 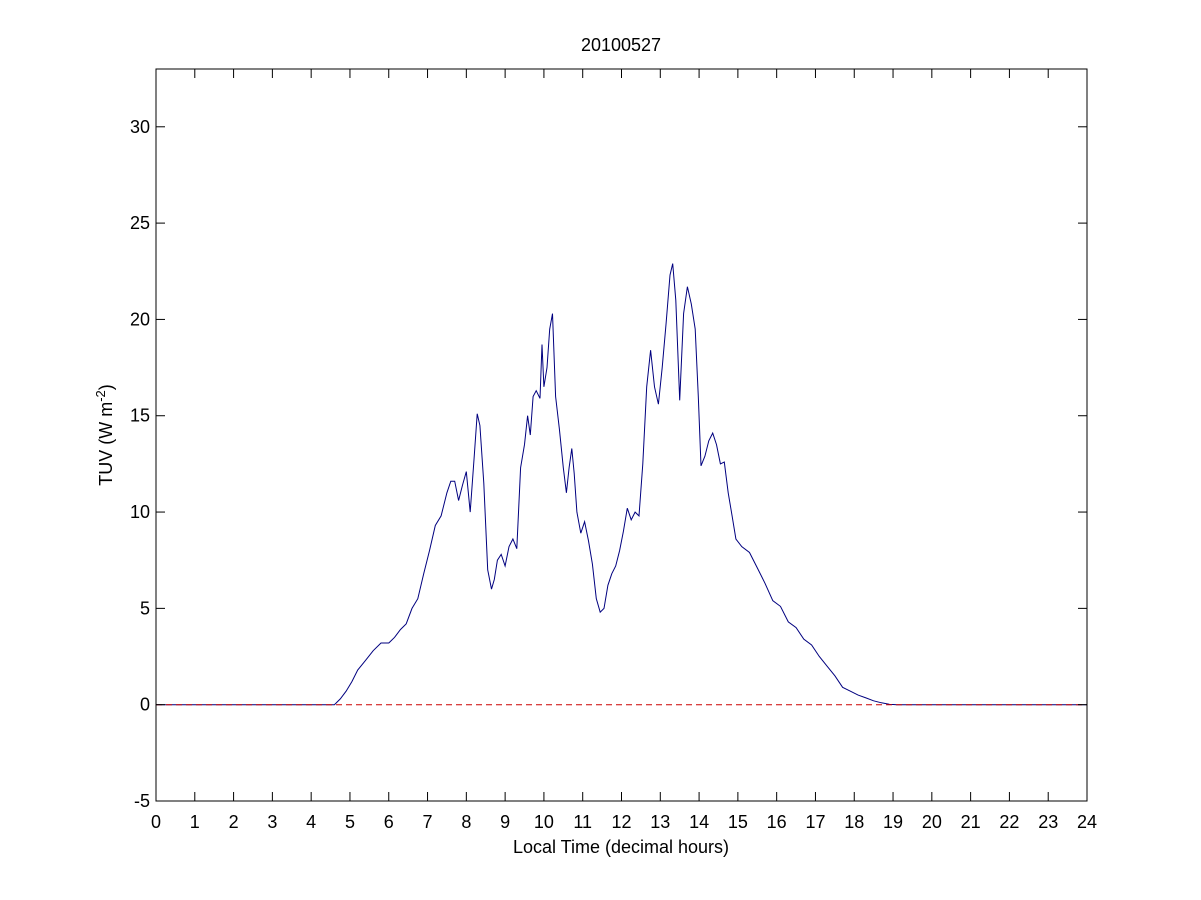 What do you see at coordinates (582, 822) in the screenshot?
I see `x-tick-label: 11` at bounding box center [582, 822].